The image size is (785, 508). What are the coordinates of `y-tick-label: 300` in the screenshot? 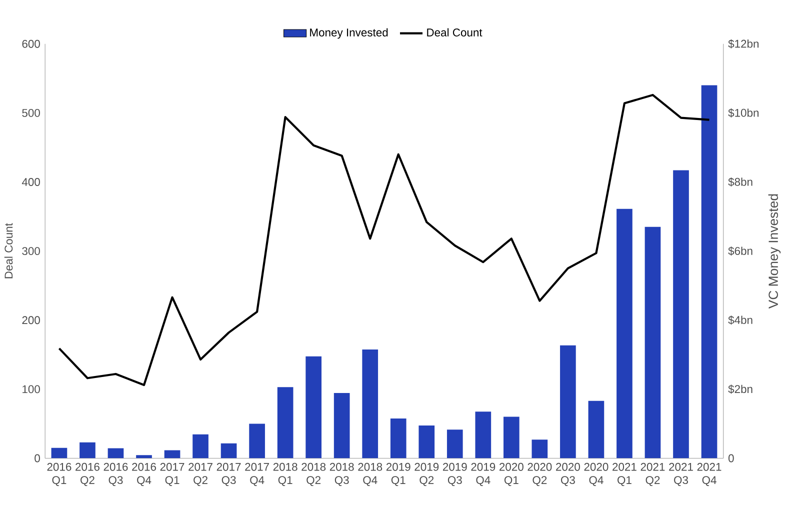 It's located at (31, 251).